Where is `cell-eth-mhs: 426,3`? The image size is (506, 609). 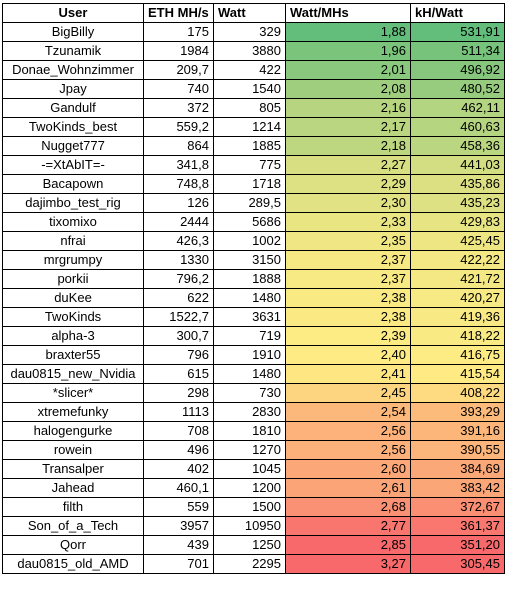 cell-eth-mhs: 426,3 is located at coordinates (178, 241).